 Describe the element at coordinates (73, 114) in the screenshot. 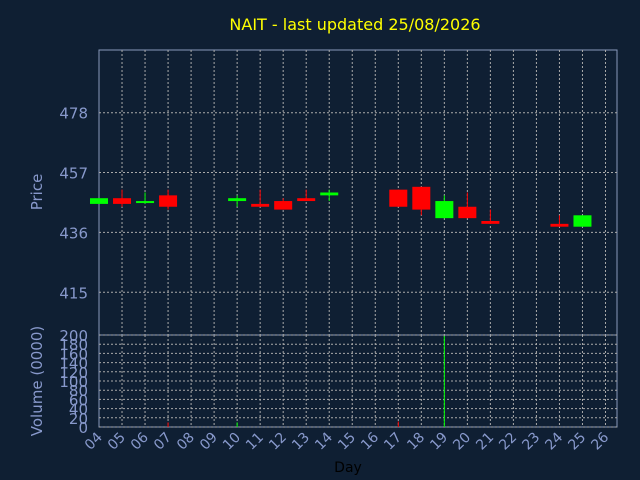

I see `price-tick-label: 478` at that location.